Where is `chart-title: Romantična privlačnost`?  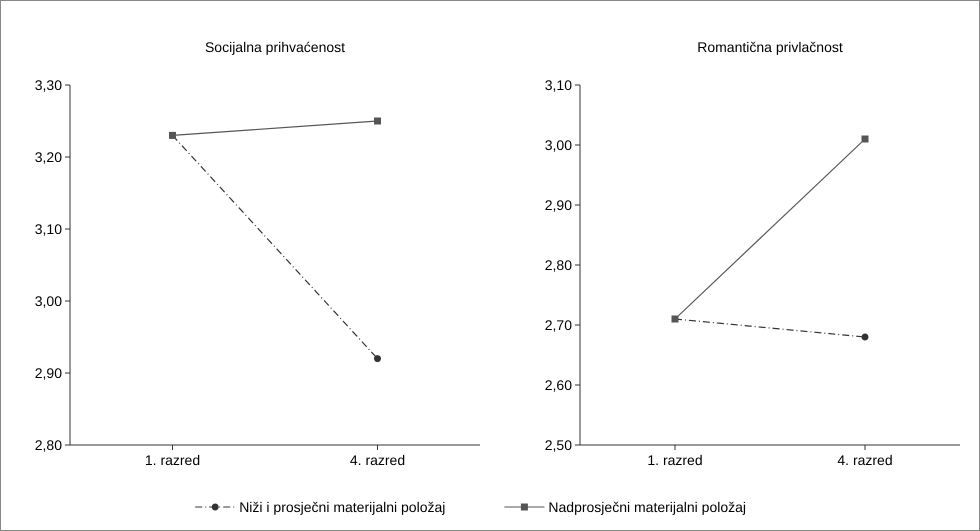
chart-title: Romantična privlačnost is located at coordinates (770, 47).